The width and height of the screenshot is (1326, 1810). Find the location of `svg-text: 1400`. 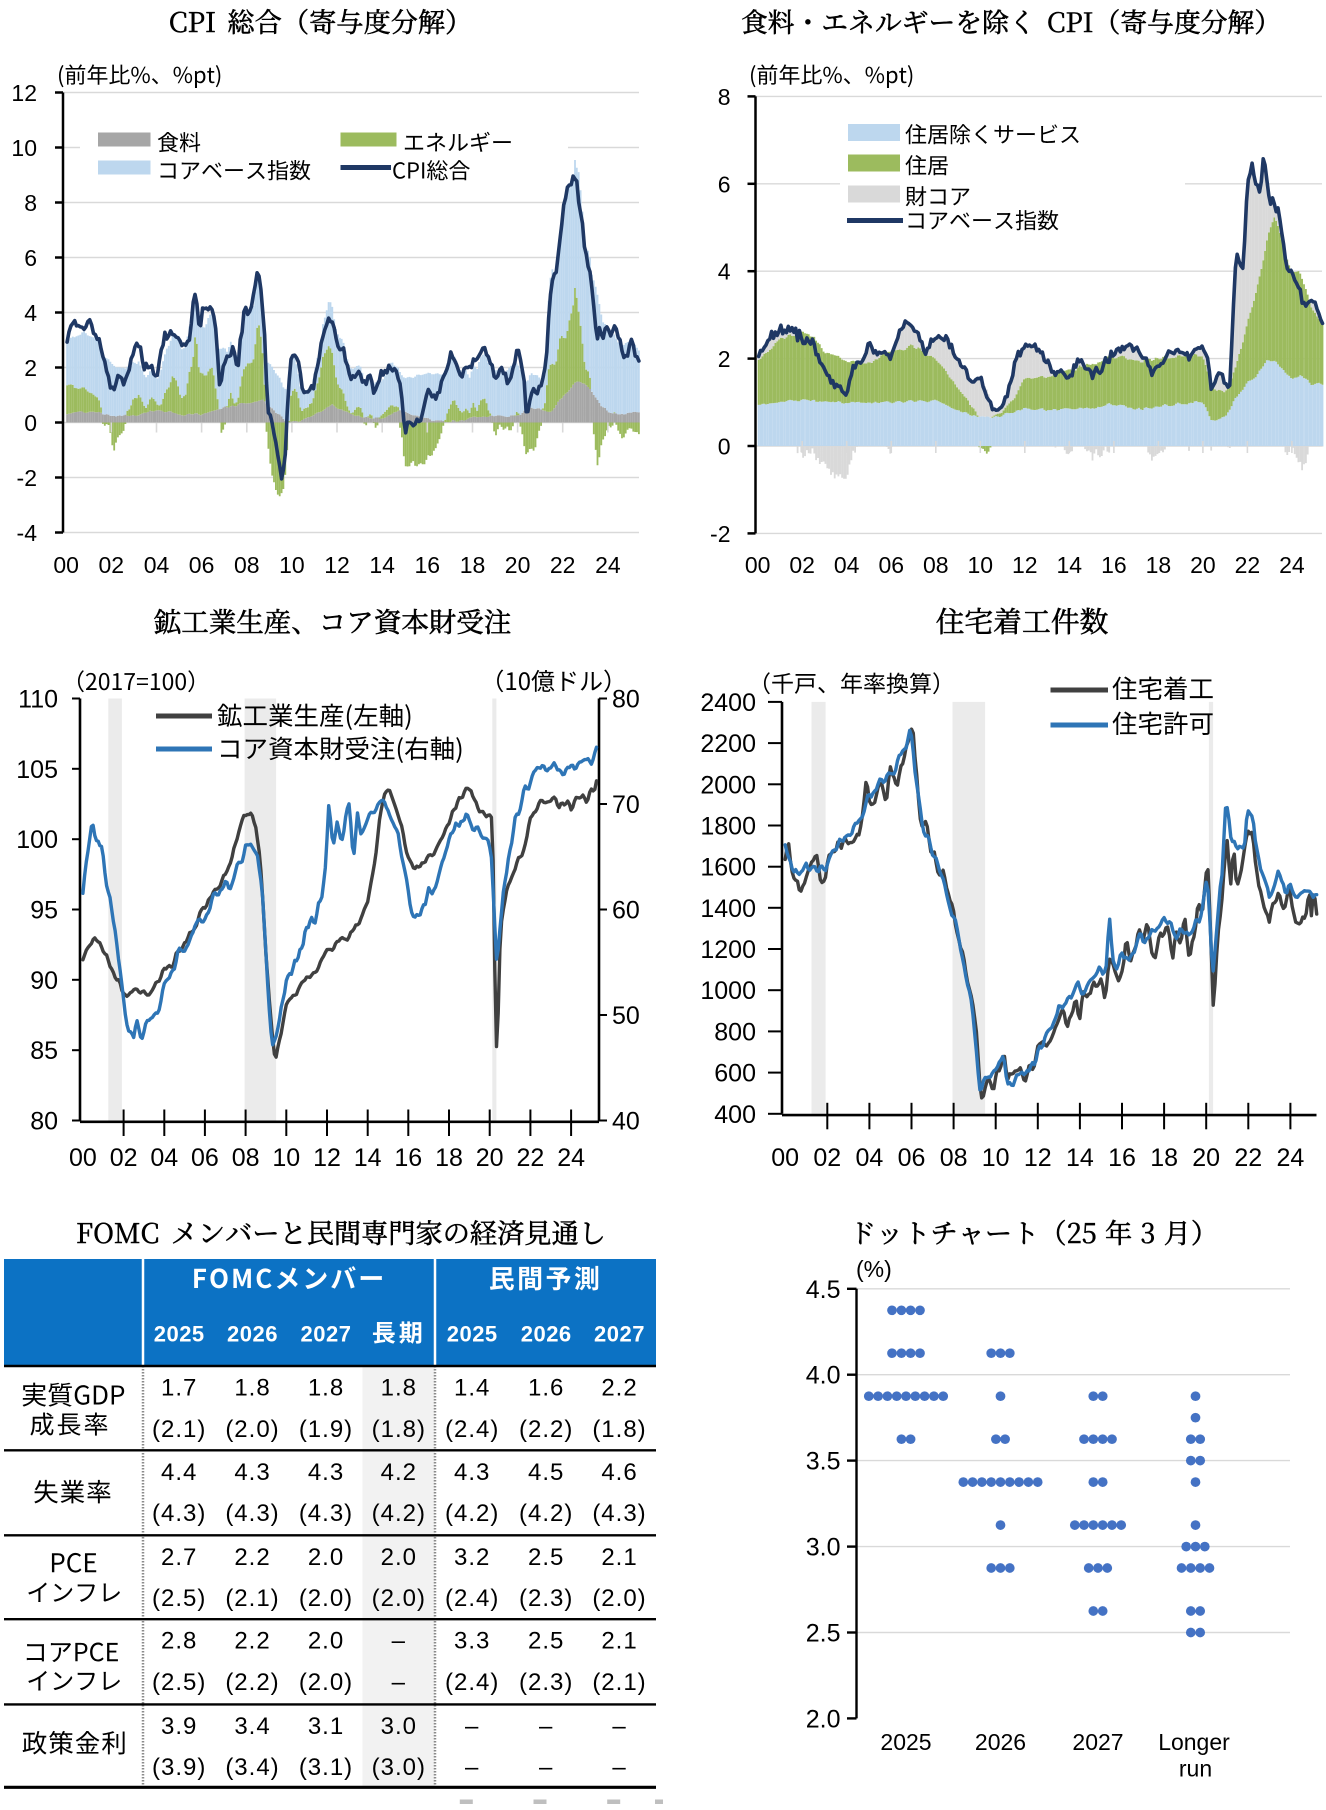

svg-text: 1400 is located at coordinates (728, 909).